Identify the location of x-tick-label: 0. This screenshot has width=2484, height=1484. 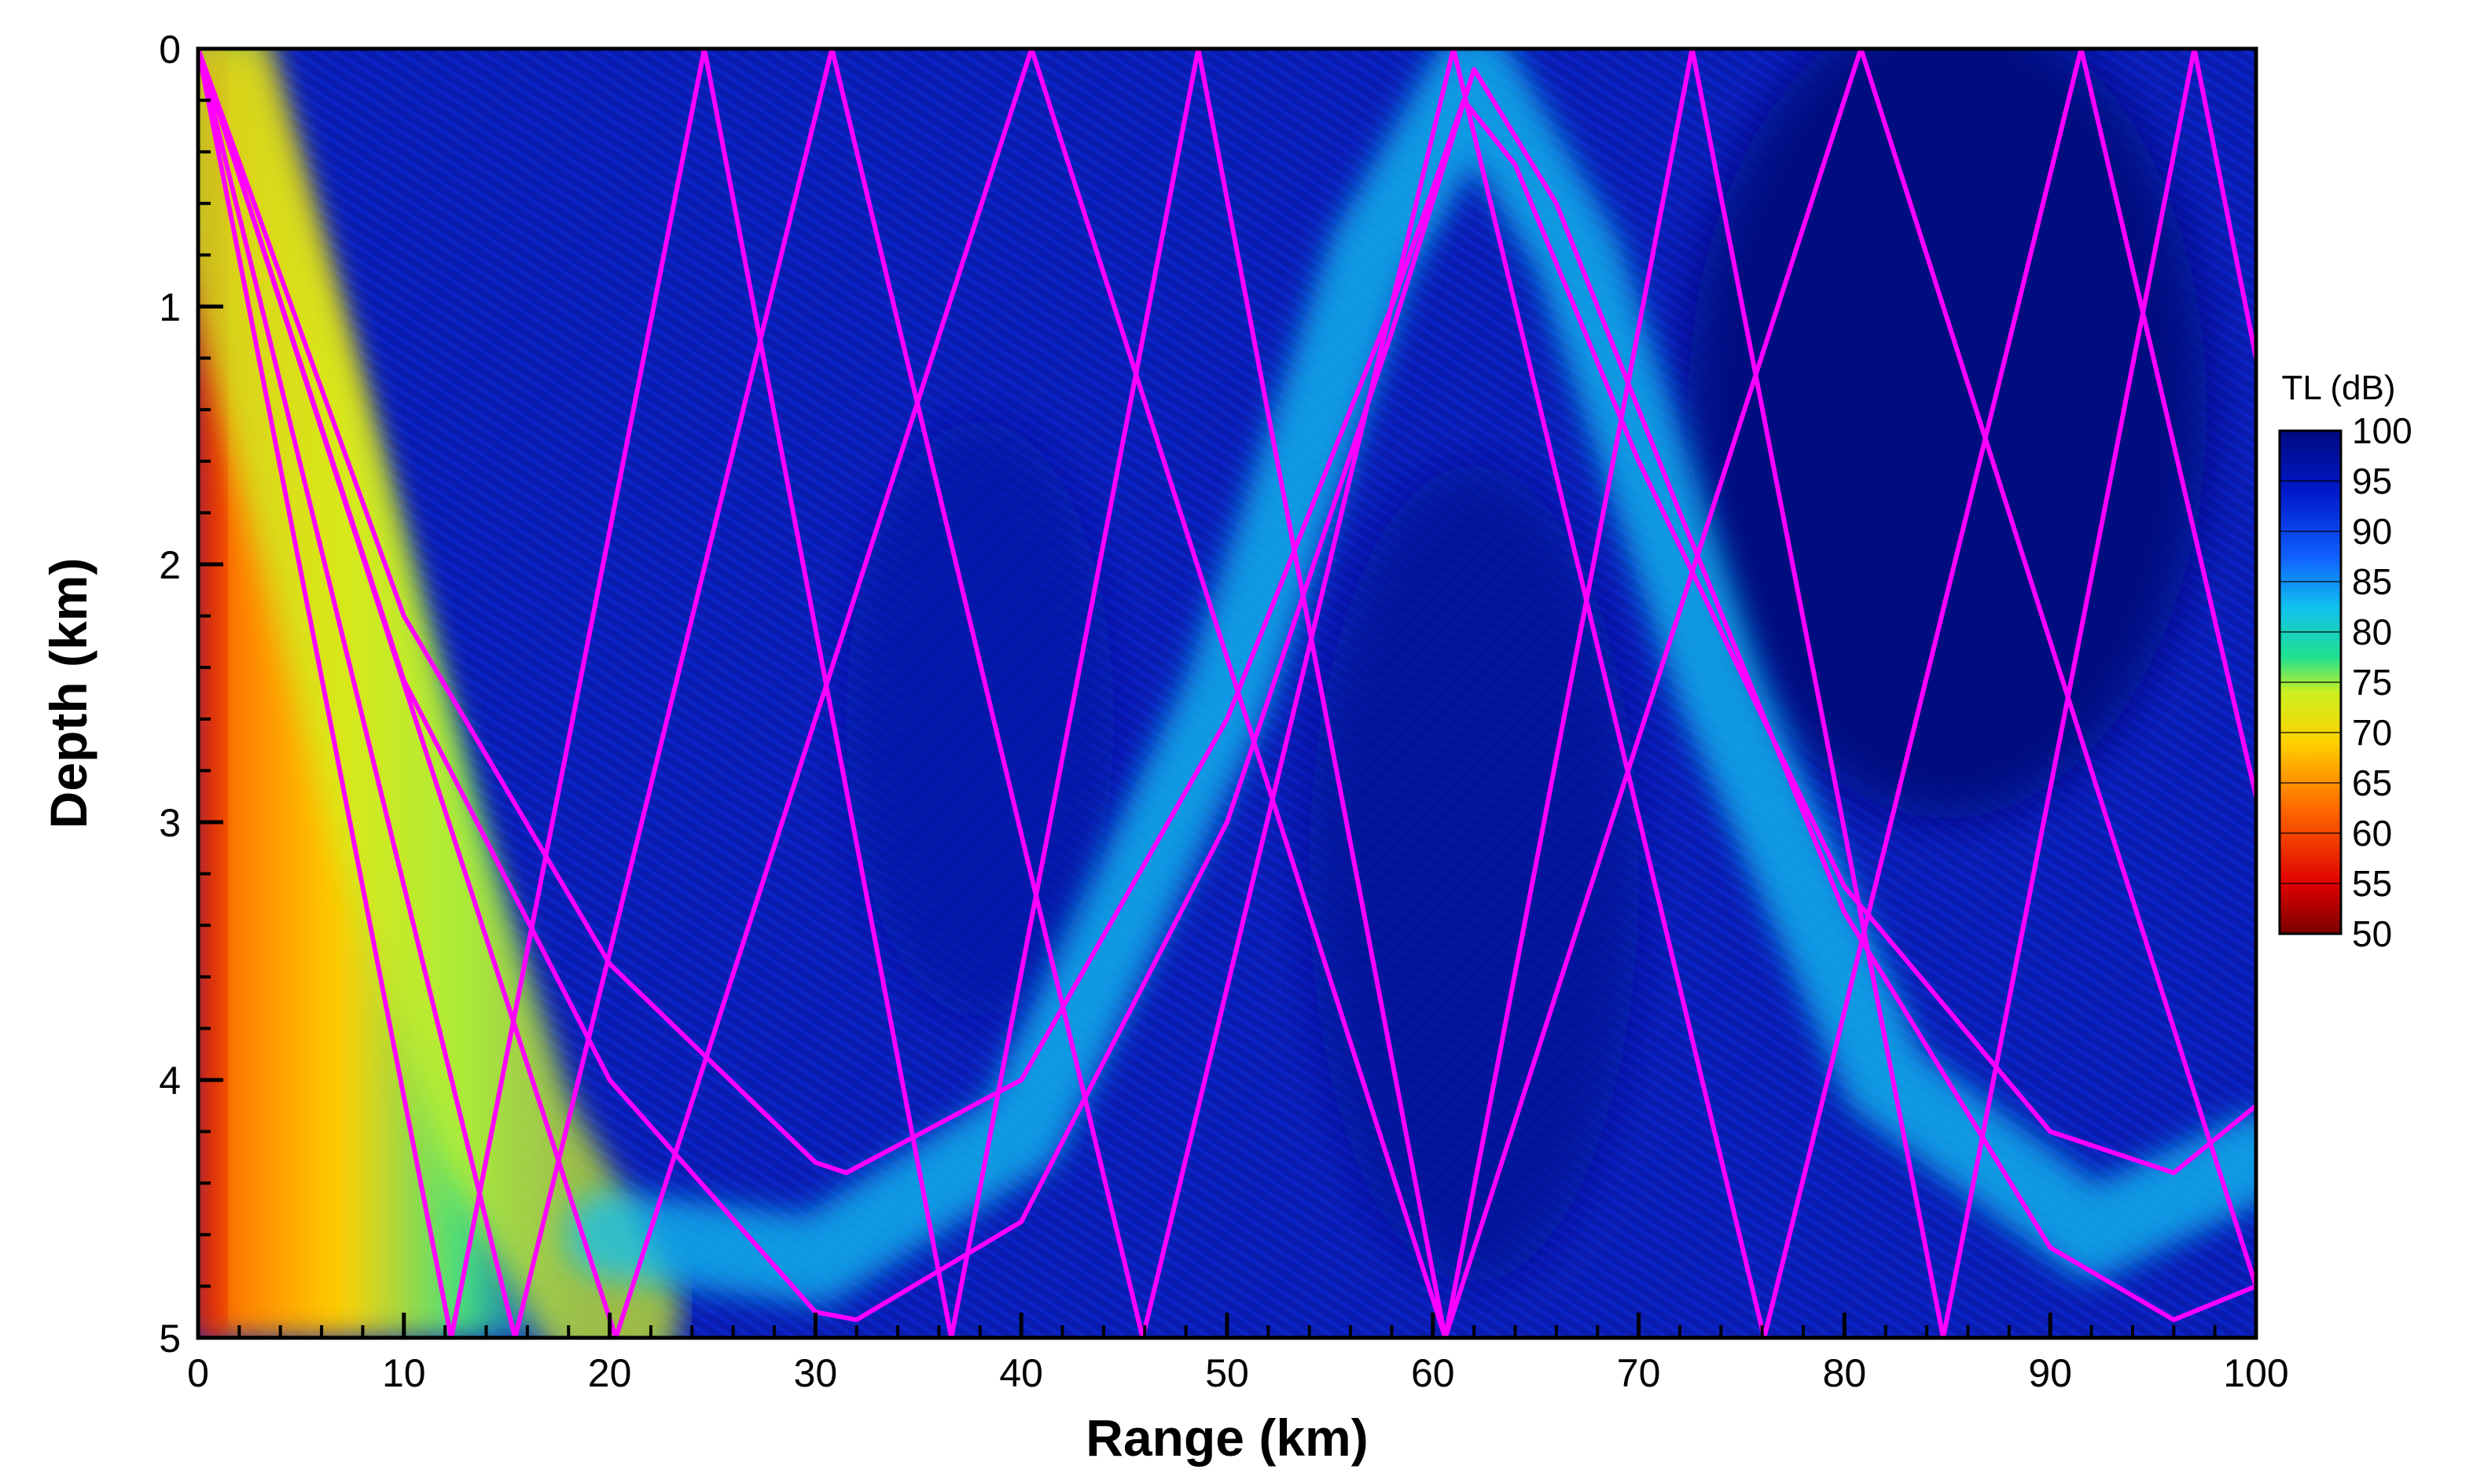
(198, 1373).